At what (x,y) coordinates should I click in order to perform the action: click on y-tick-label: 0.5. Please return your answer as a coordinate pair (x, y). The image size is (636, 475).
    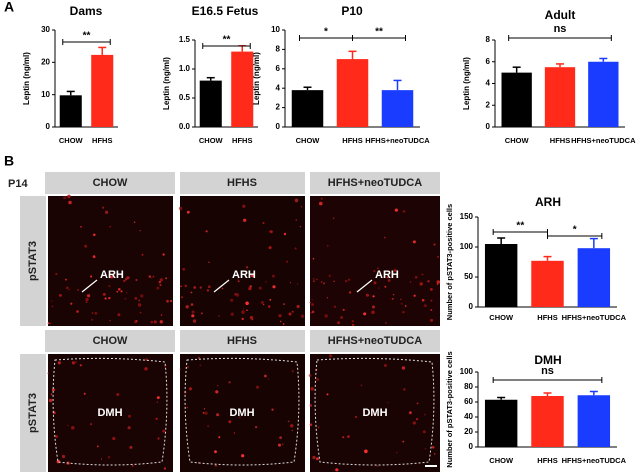
    Looking at the image, I should click on (185, 97).